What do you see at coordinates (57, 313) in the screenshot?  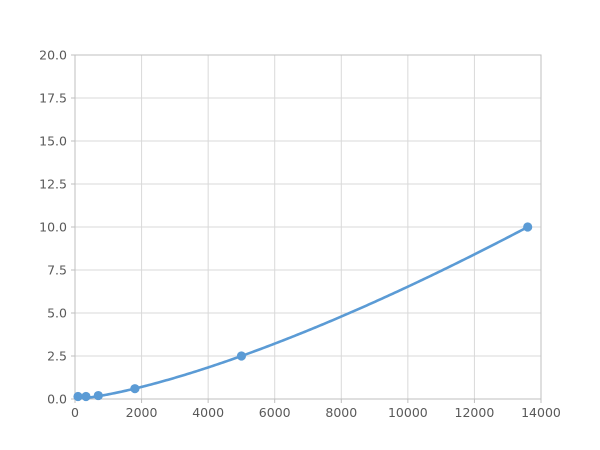 I see `y-tick-label: 5.0` at bounding box center [57, 313].